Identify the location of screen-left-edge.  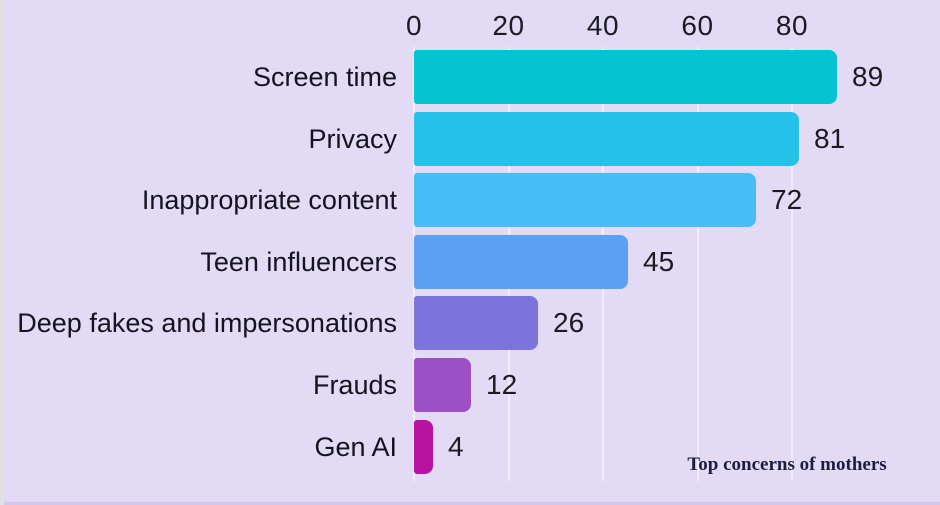
(2, 252).